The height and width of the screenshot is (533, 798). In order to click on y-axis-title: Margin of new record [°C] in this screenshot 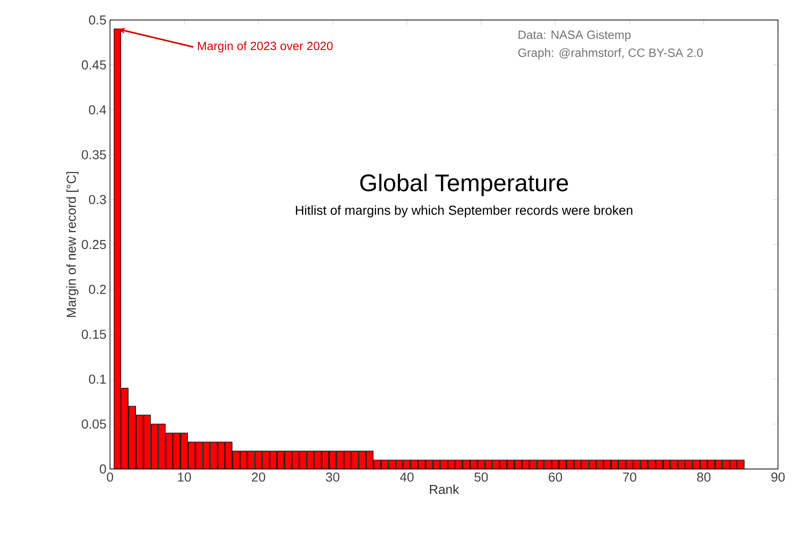, I will do `click(72, 244)`.